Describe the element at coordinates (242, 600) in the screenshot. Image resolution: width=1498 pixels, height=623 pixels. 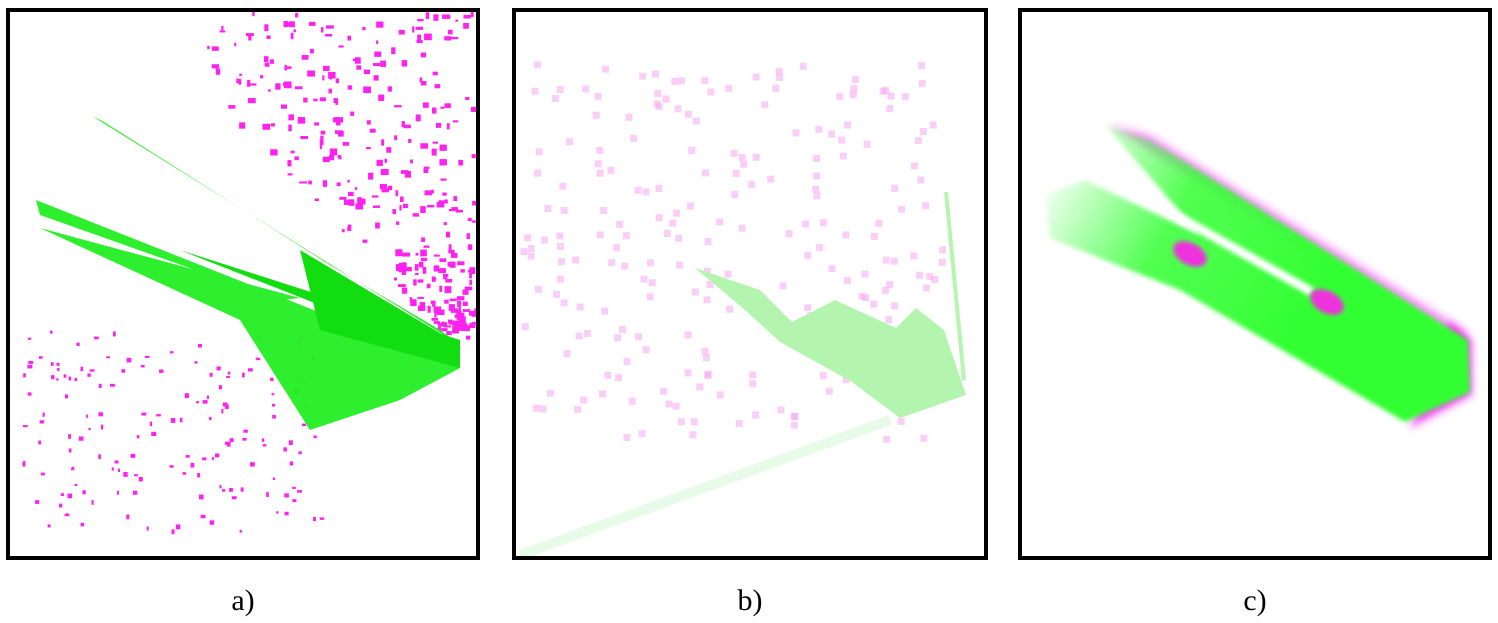
I see `panel-label: a)` at that location.